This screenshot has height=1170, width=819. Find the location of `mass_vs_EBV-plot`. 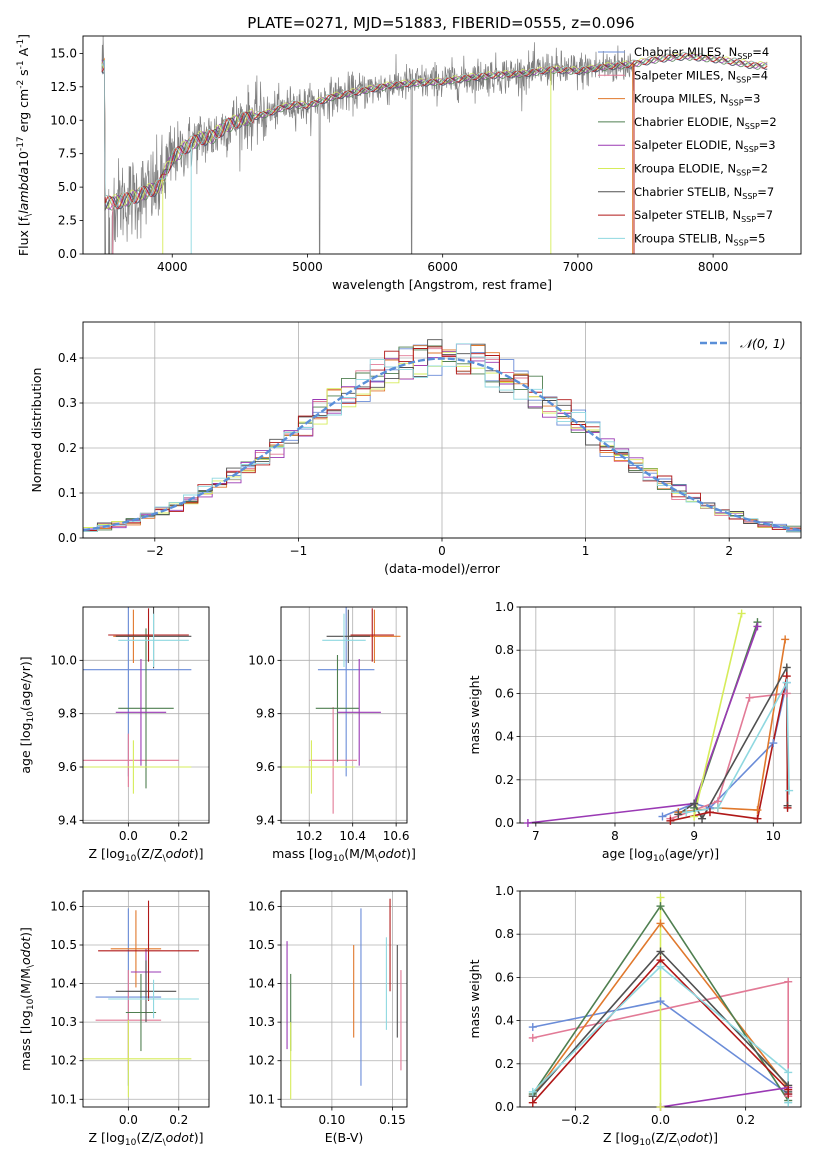

mass_vs_EBV-plot is located at coordinates (344, 999).